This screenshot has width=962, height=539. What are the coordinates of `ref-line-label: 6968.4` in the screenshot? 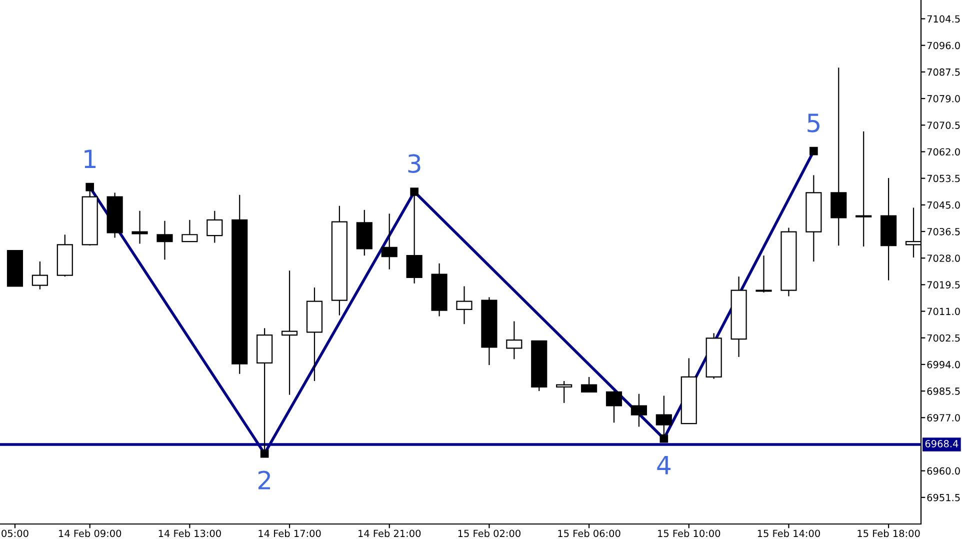 It's located at (941, 444).